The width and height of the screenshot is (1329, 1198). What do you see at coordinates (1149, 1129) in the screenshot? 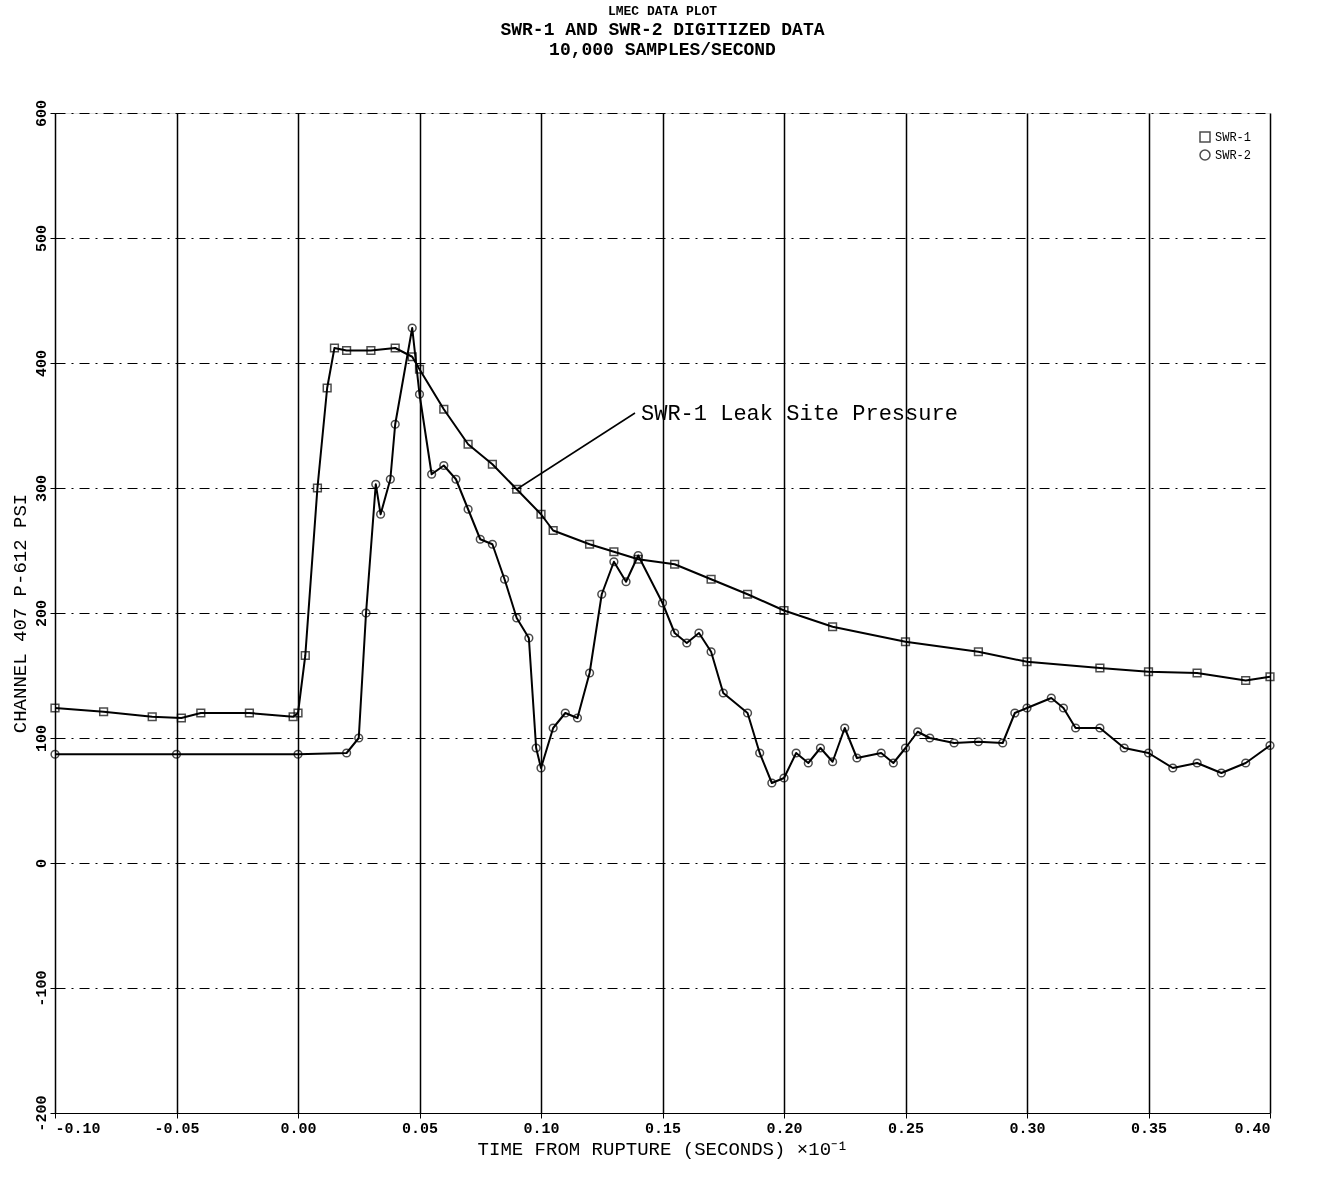
I see `x-tick-label: 0.35` at bounding box center [1149, 1129].